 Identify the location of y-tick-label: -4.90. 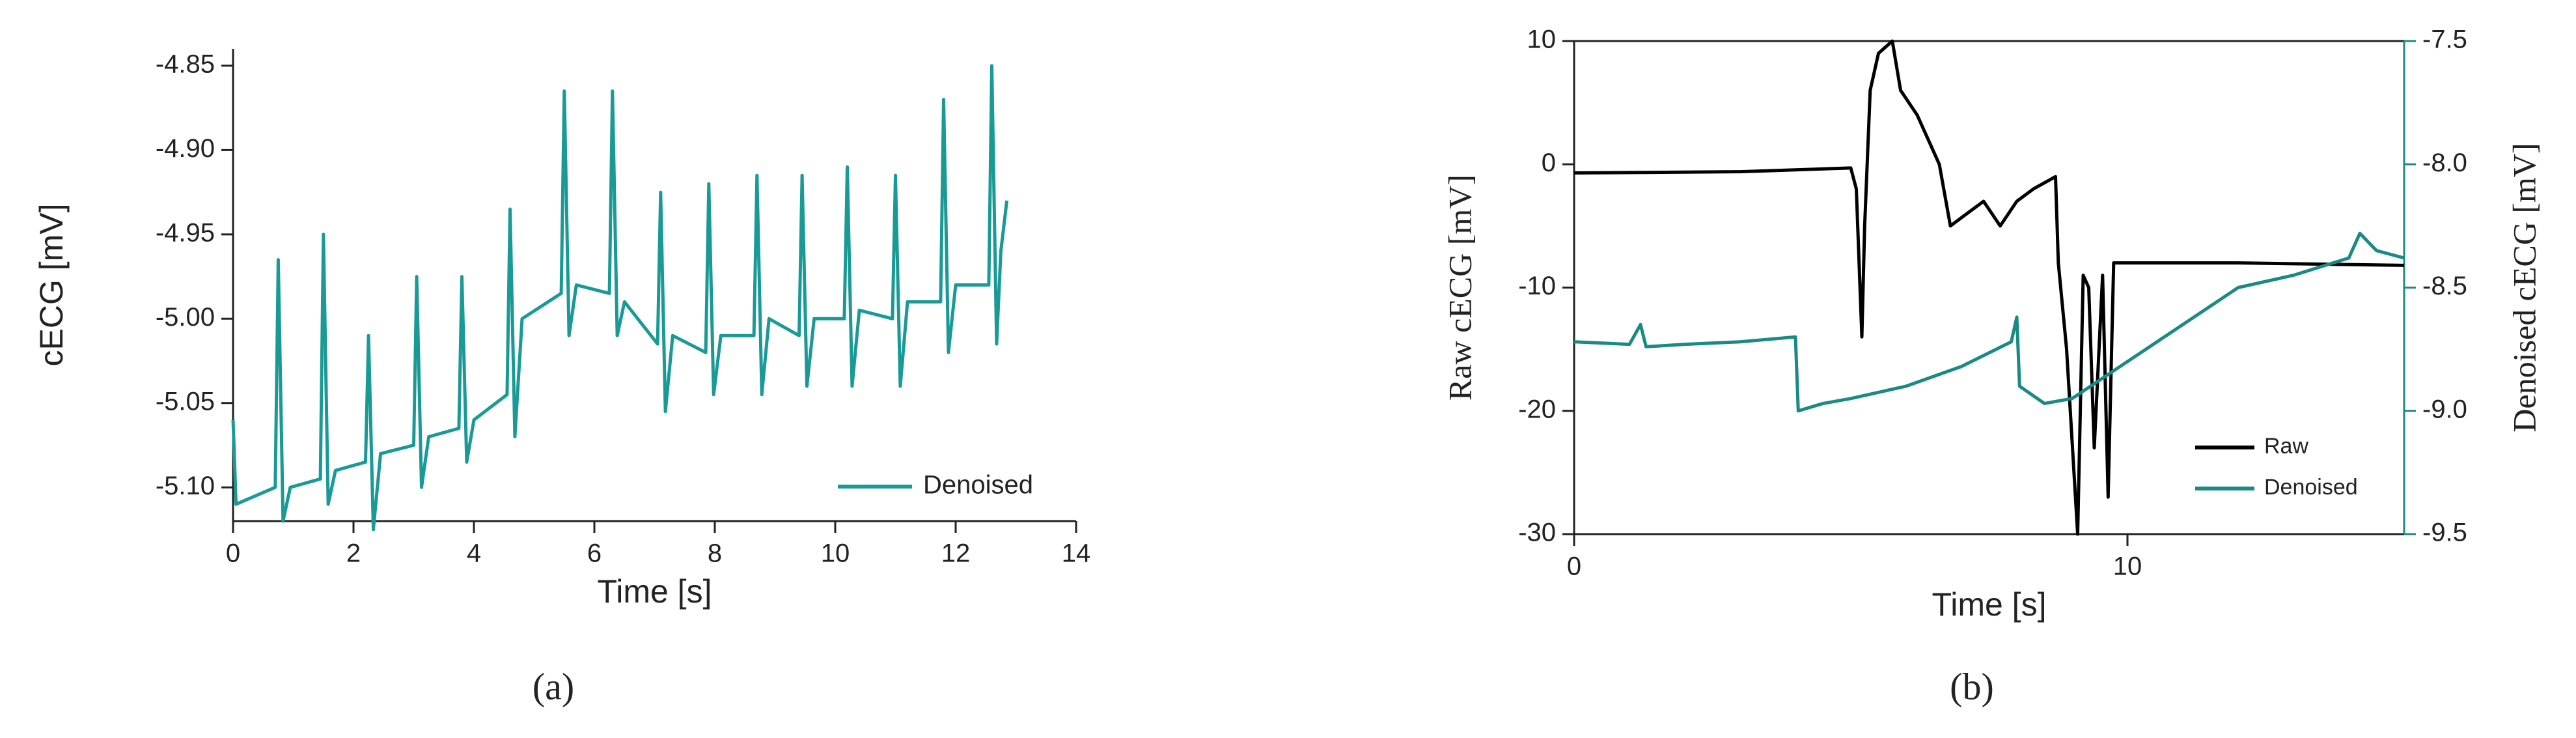
(185, 149).